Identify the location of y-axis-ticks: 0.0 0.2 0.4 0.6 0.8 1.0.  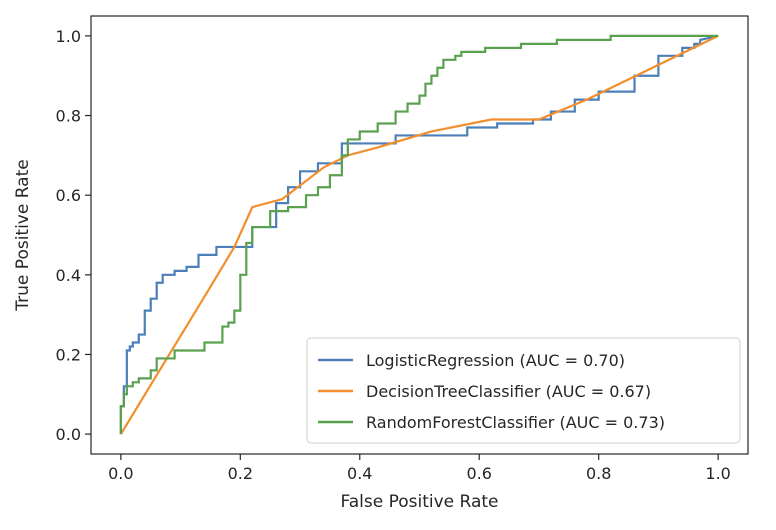
(73, 235).